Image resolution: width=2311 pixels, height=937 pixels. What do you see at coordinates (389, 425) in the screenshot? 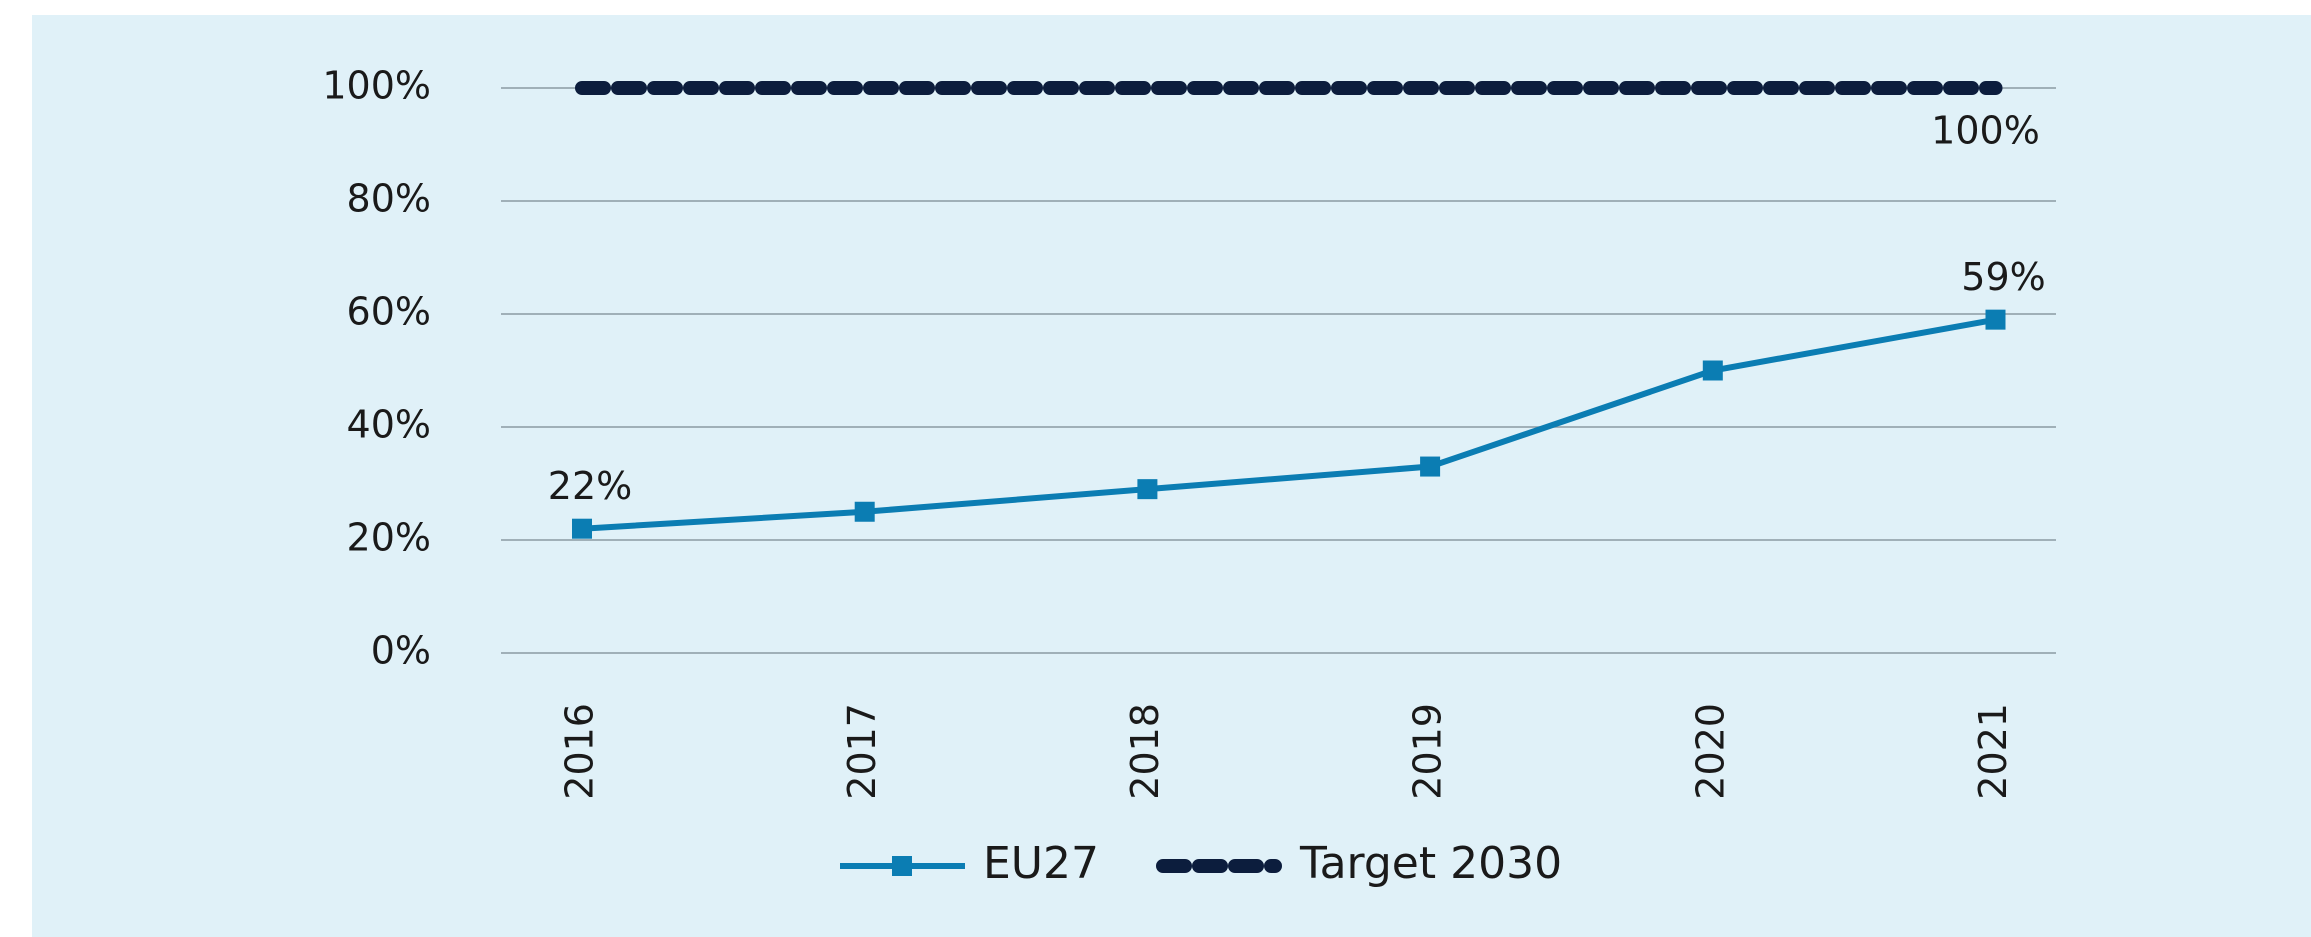
I see `y-tick-label: 40%` at bounding box center [389, 425].